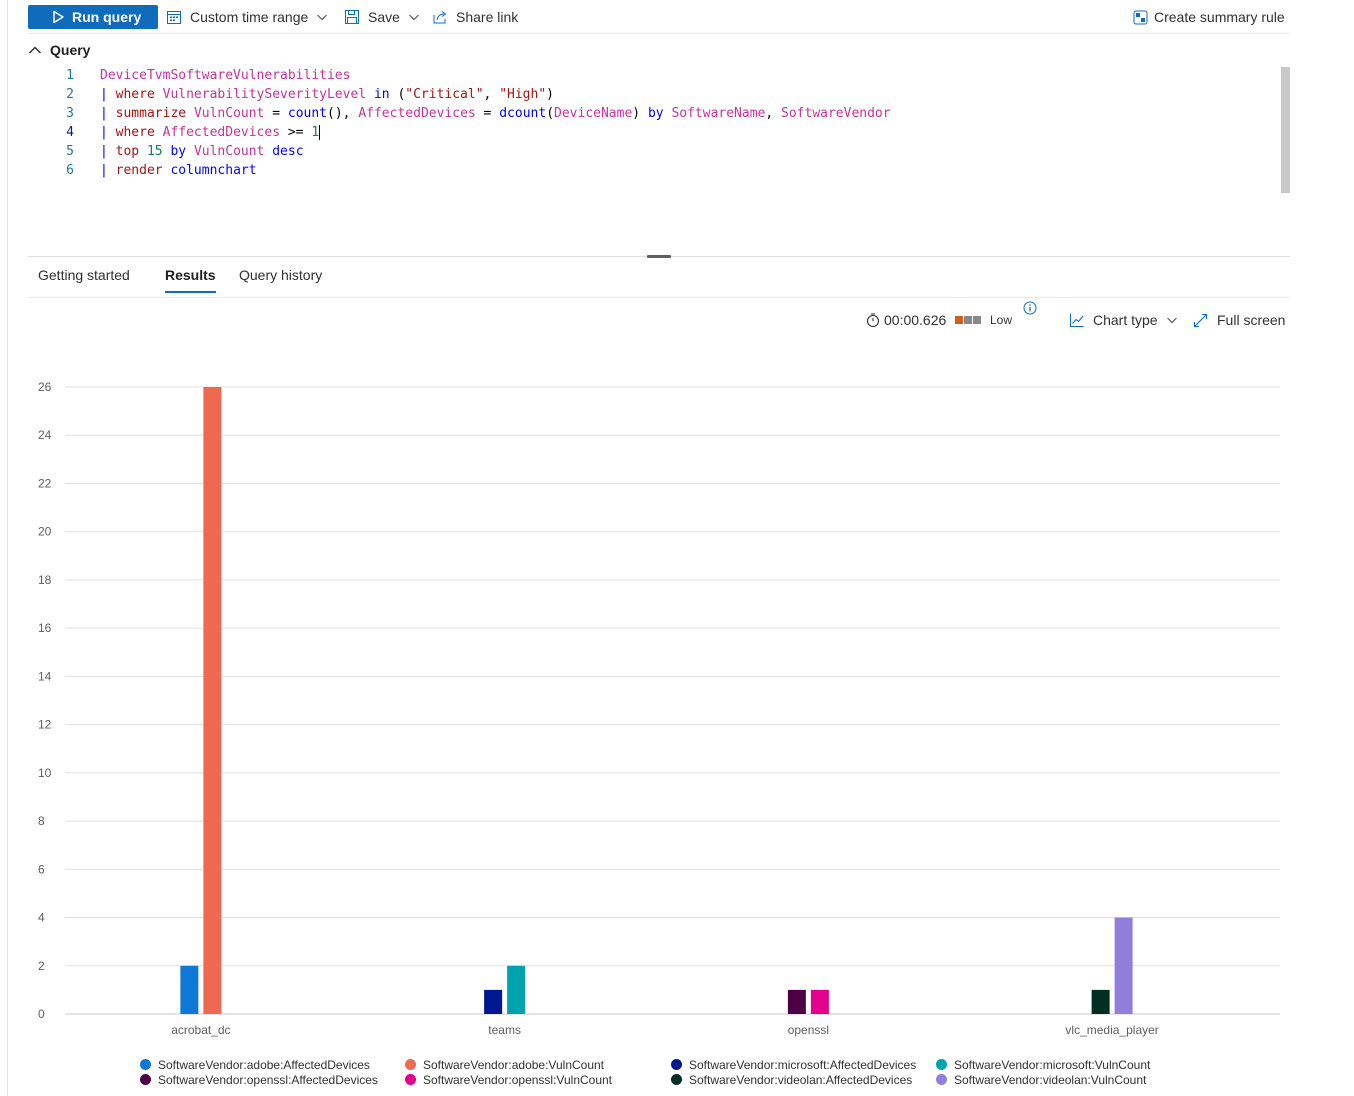 Image resolution: width=1354 pixels, height=1096 pixels. Describe the element at coordinates (836, 113) in the screenshot. I see `code-token: SoftwareVendor` at that location.